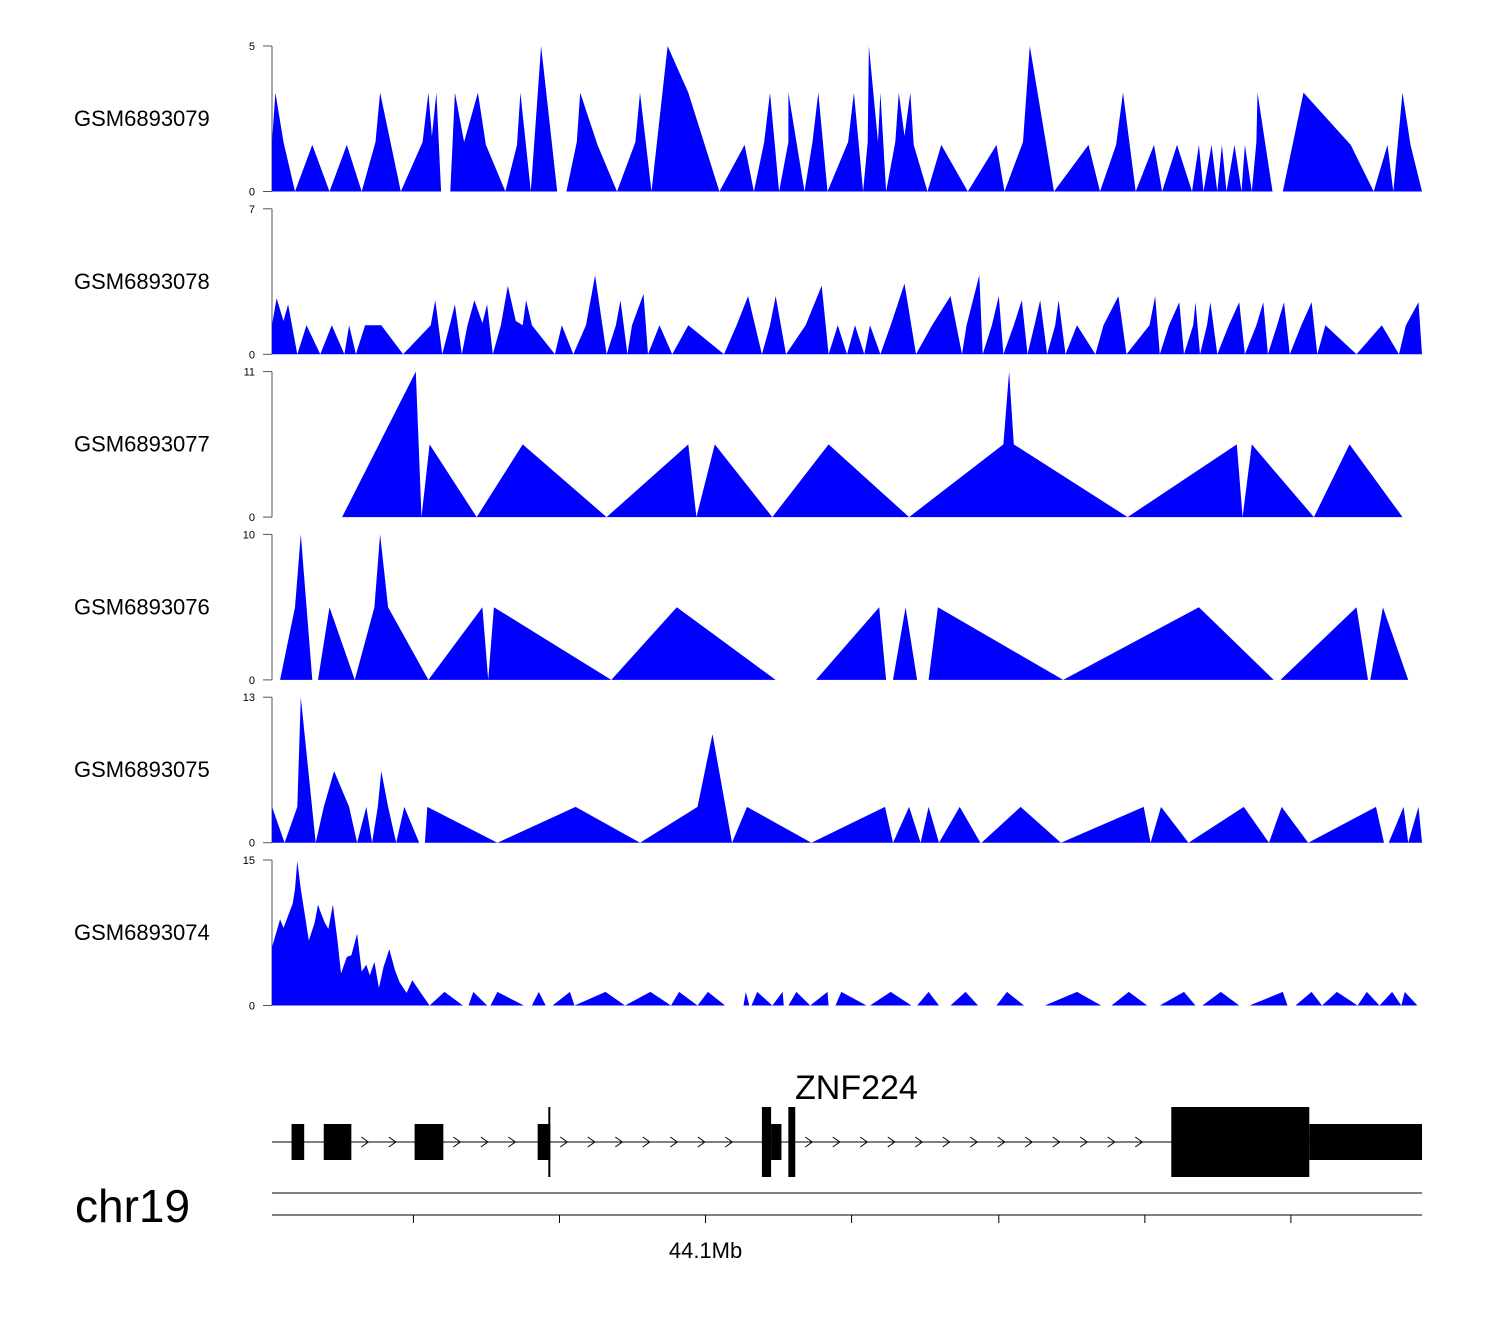  I want to click on track-GSM6893075: GSM6893075 13 0, so click(748, 771).